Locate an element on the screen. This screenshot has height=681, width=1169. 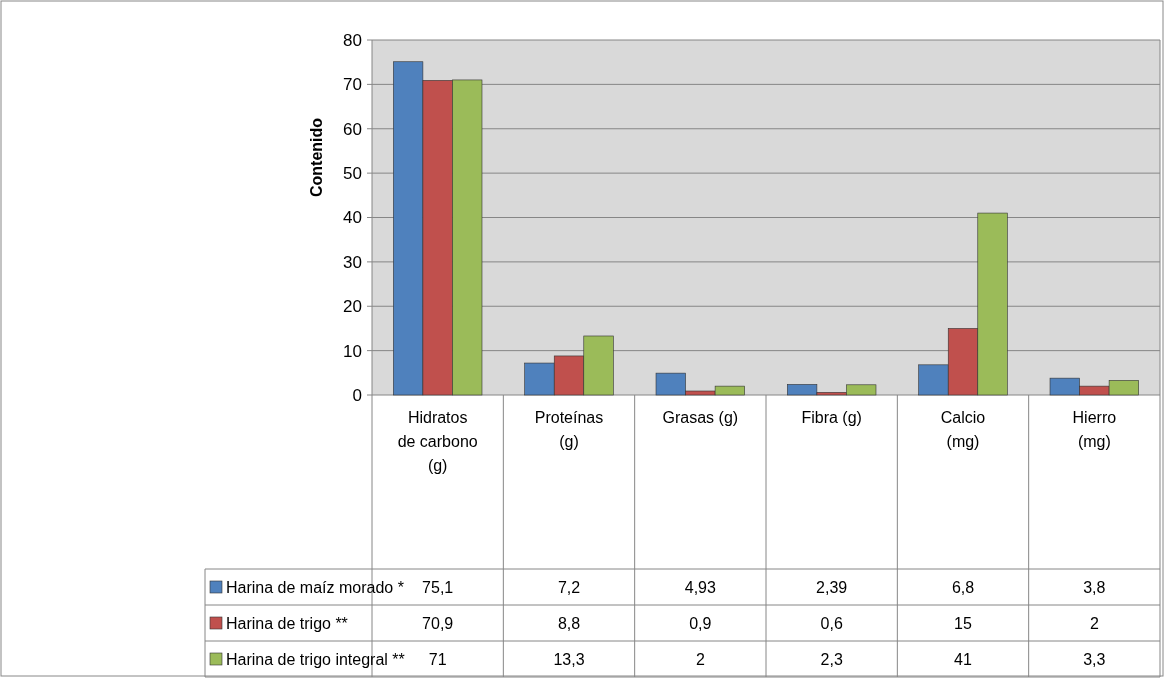
data-label: 13,3 is located at coordinates (569, 659).